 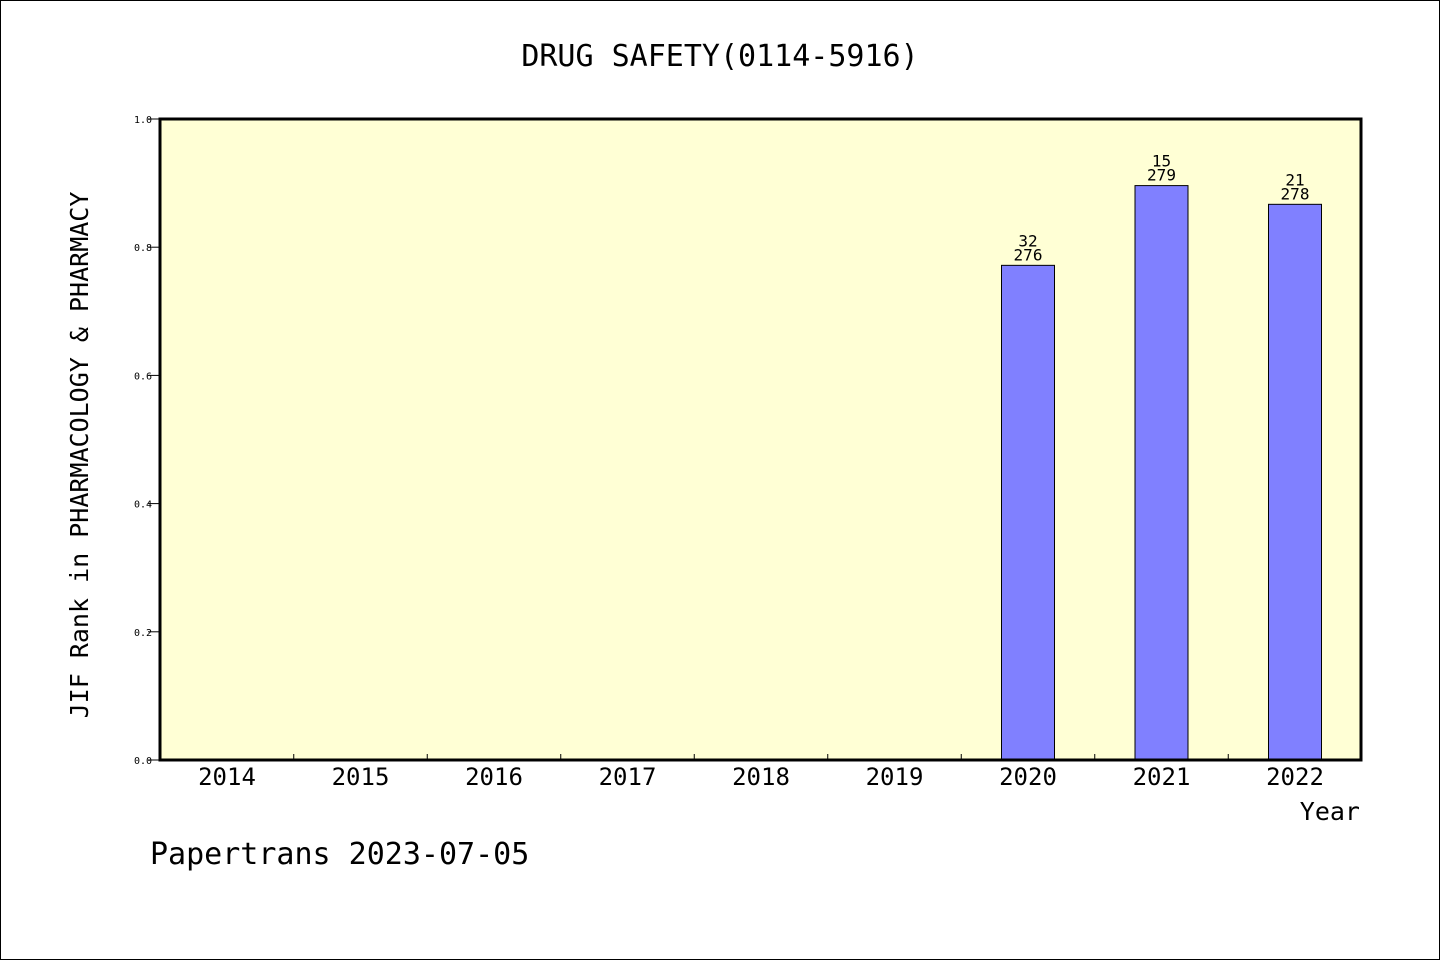 I want to click on y-tick-label: 0.8, so click(x=143, y=248).